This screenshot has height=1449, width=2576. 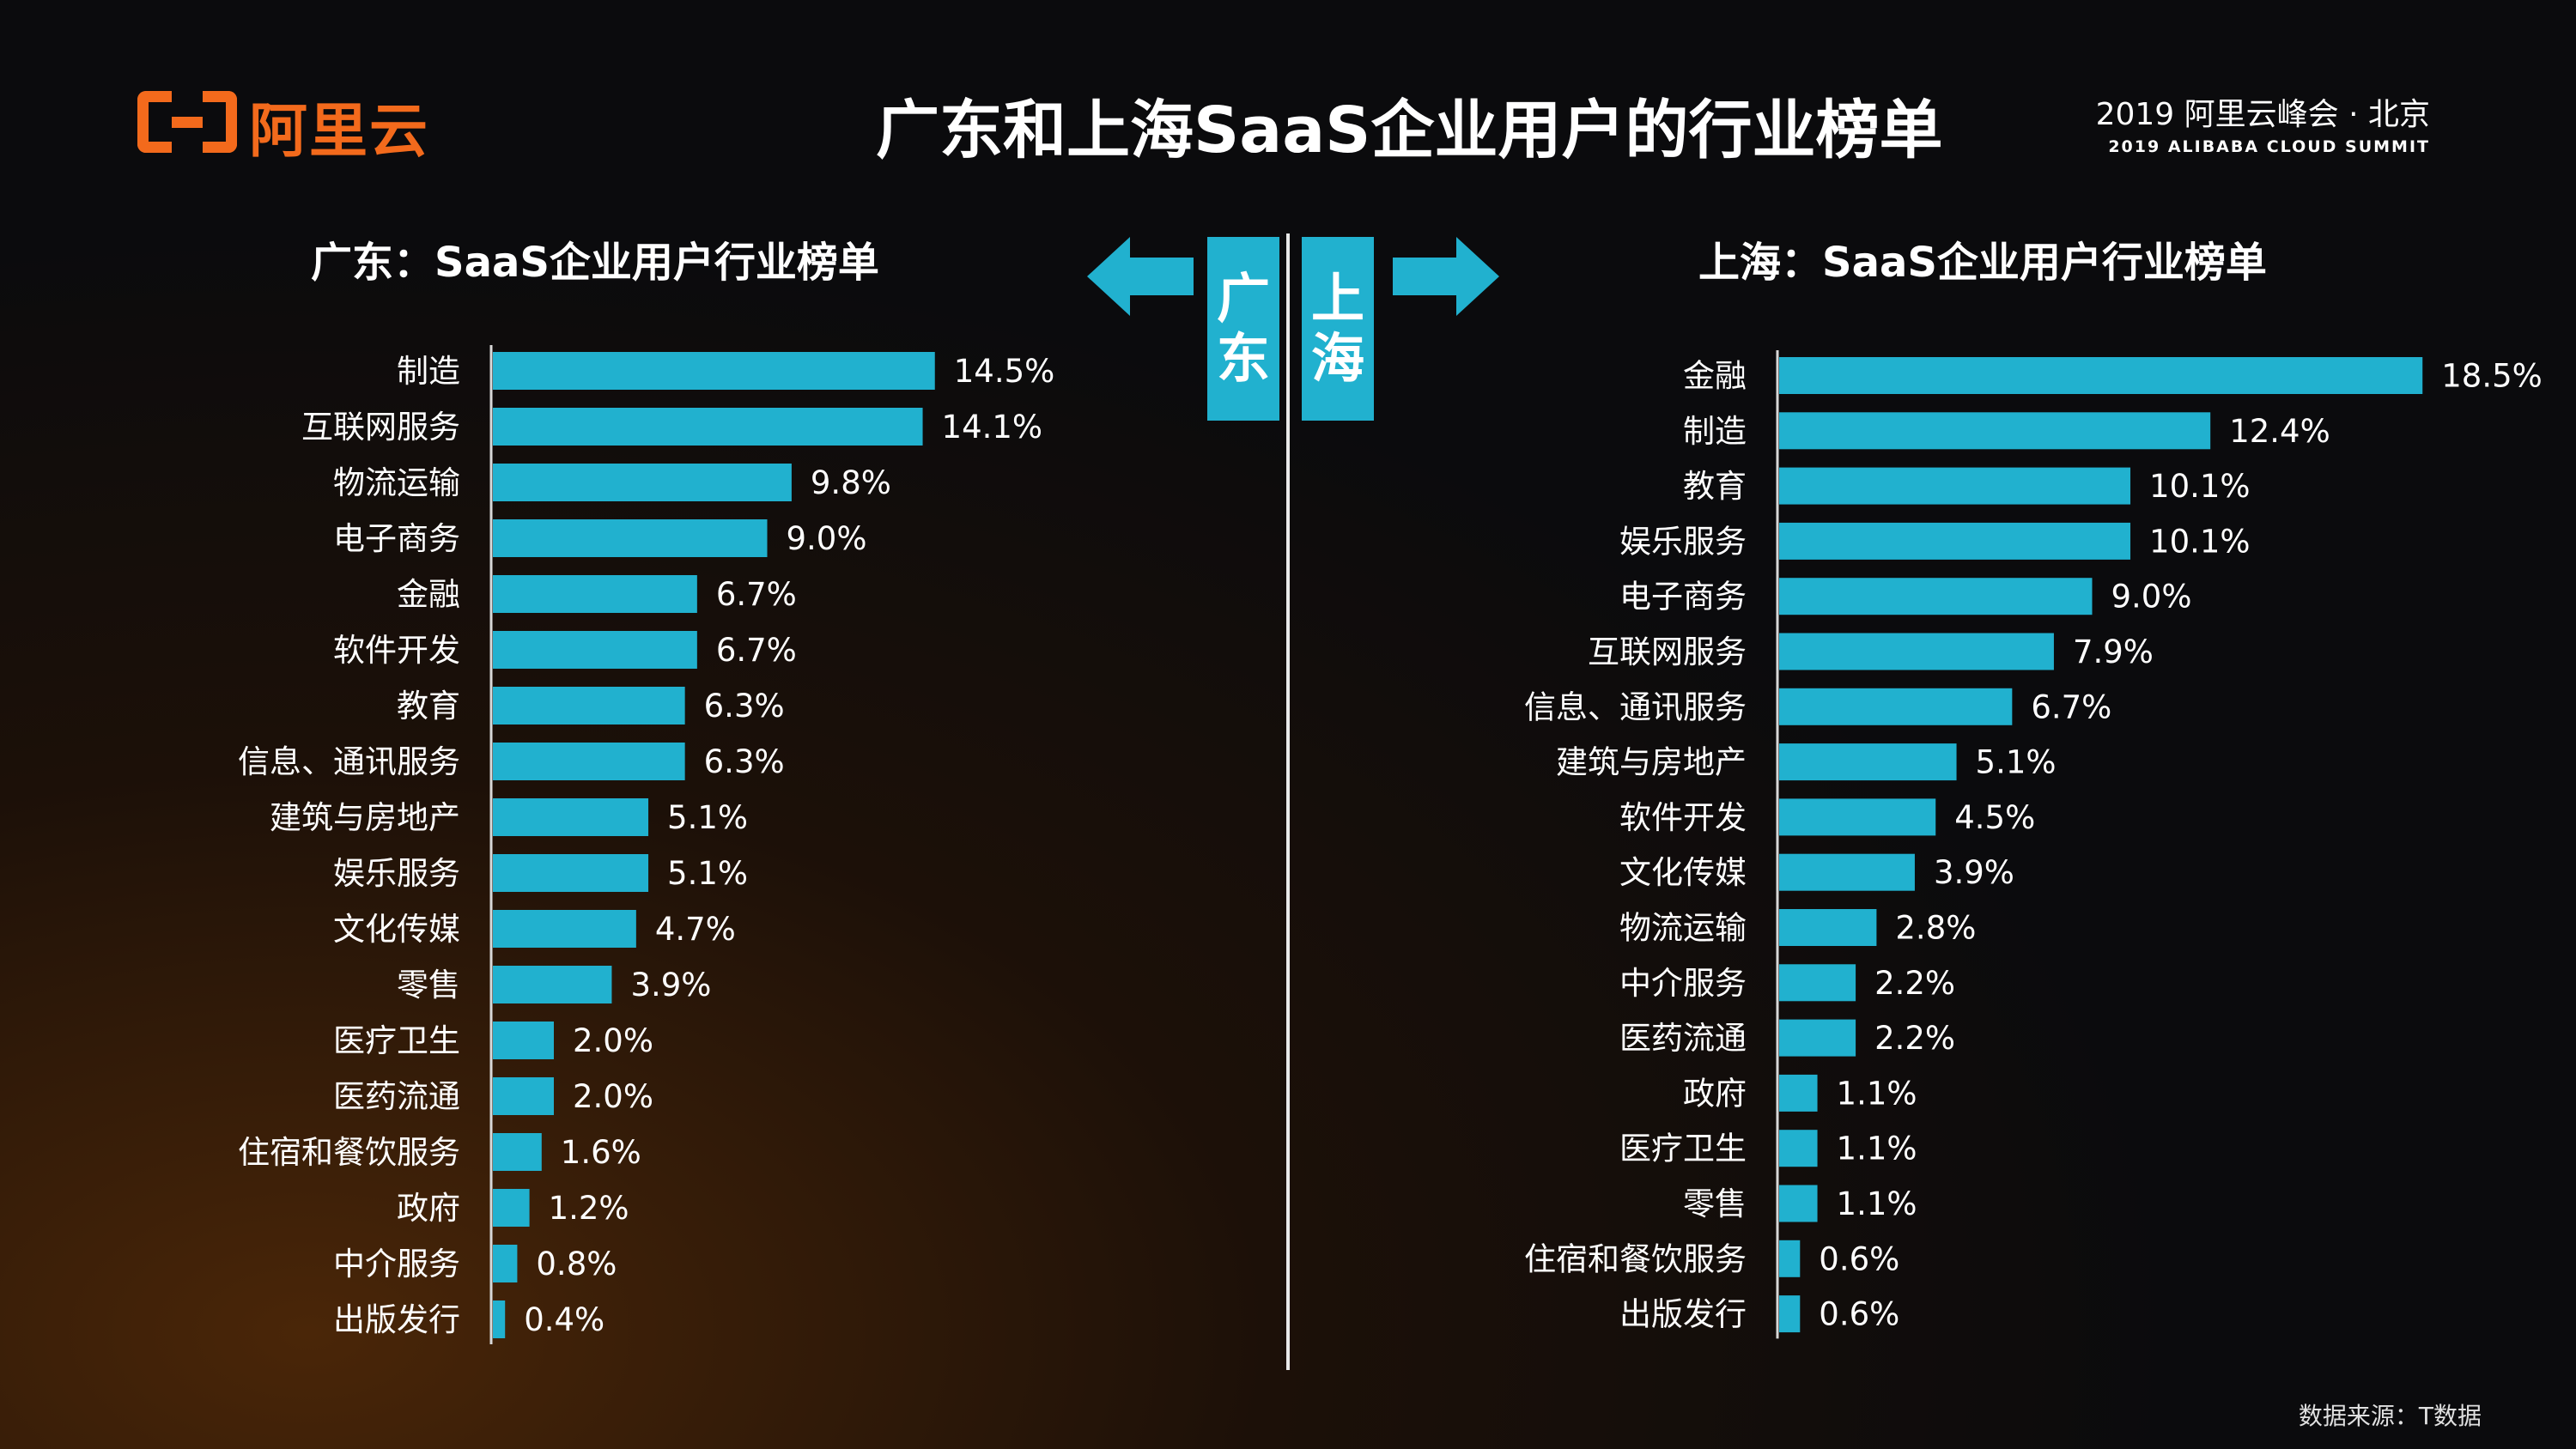 I want to click on guangdong-category-label: 电子商务, so click(x=397, y=538).